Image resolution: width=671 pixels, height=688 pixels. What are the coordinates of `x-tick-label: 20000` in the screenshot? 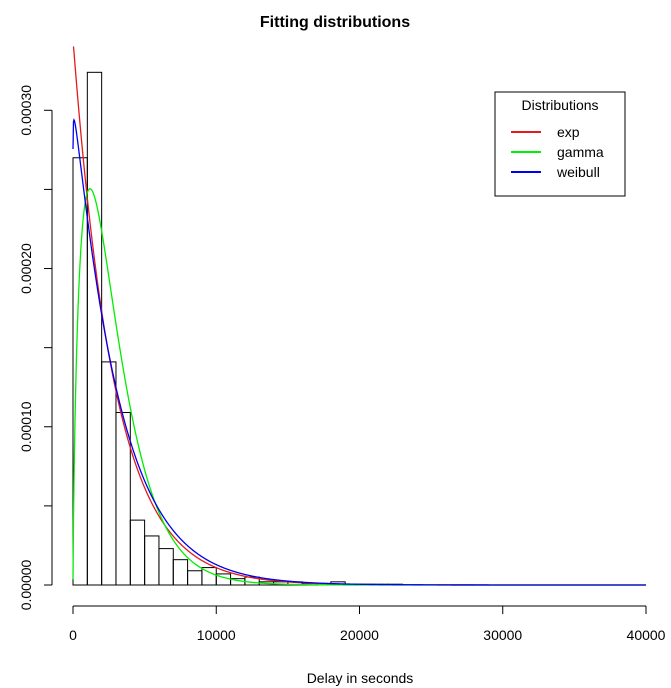 It's located at (359, 635).